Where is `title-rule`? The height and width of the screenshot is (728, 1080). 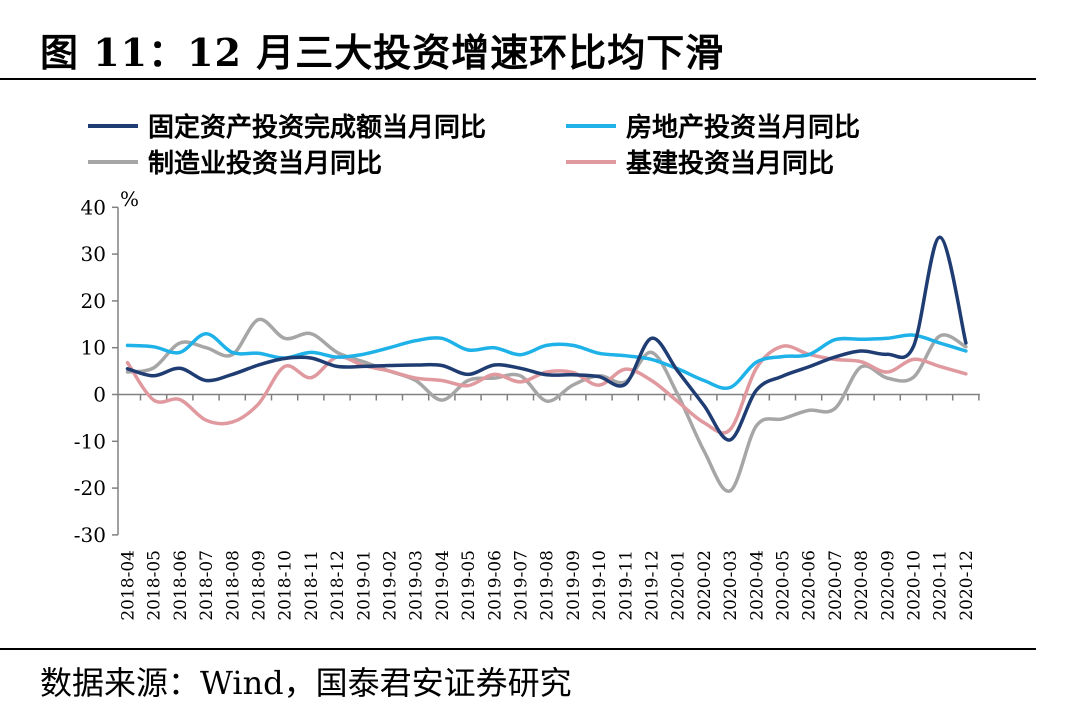 title-rule is located at coordinates (518, 79).